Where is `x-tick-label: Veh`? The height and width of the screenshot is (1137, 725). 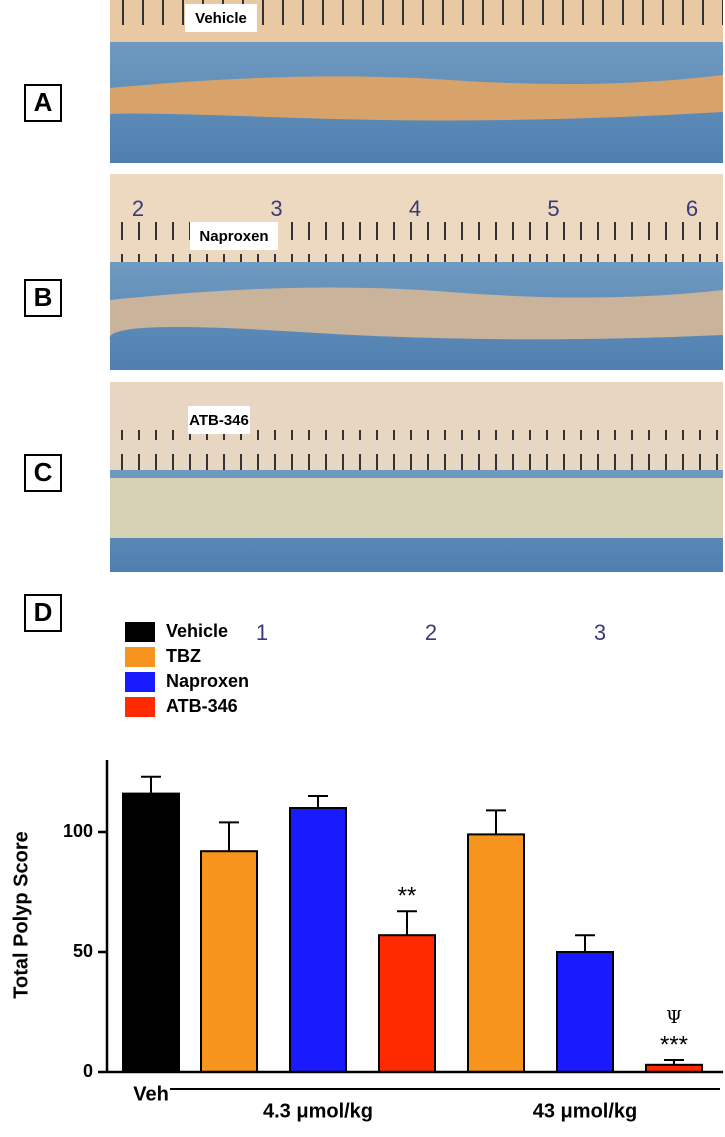
x-tick-label: Veh is located at coordinates (151, 1094).